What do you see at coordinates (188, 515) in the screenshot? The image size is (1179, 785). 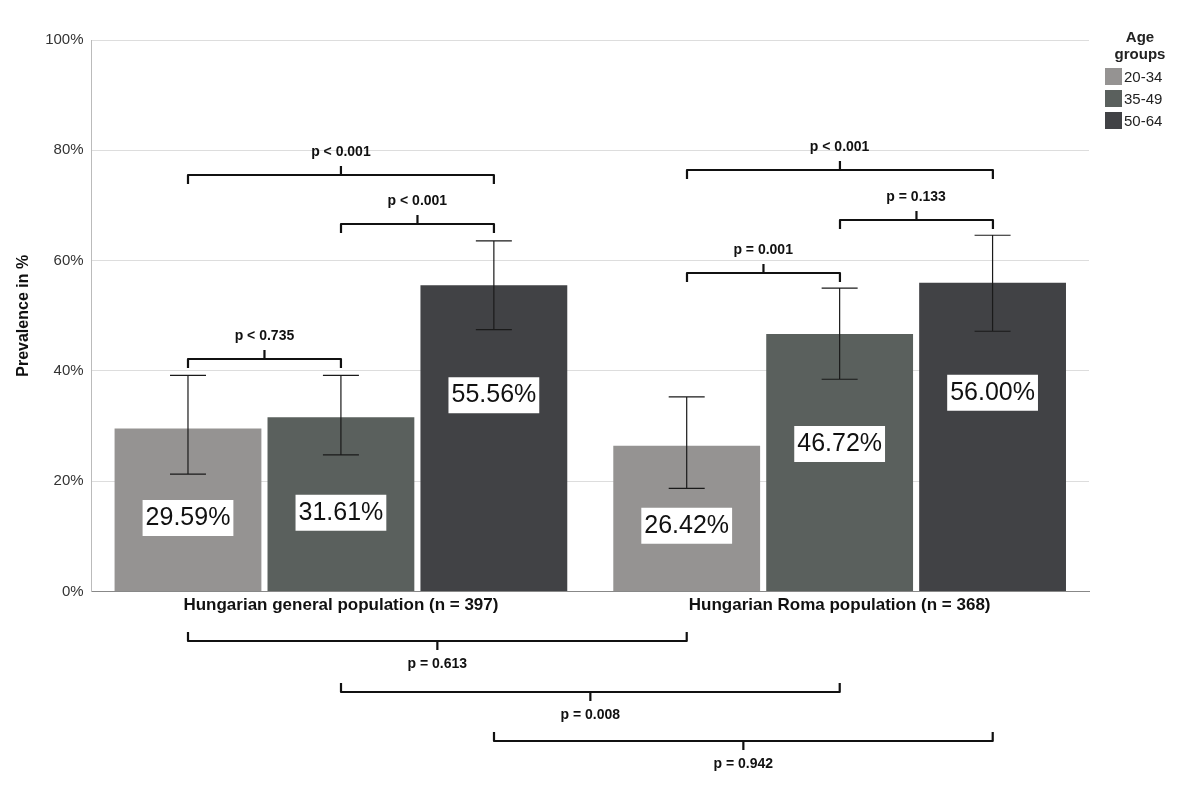 I see `data-label: 29.59%` at bounding box center [188, 515].